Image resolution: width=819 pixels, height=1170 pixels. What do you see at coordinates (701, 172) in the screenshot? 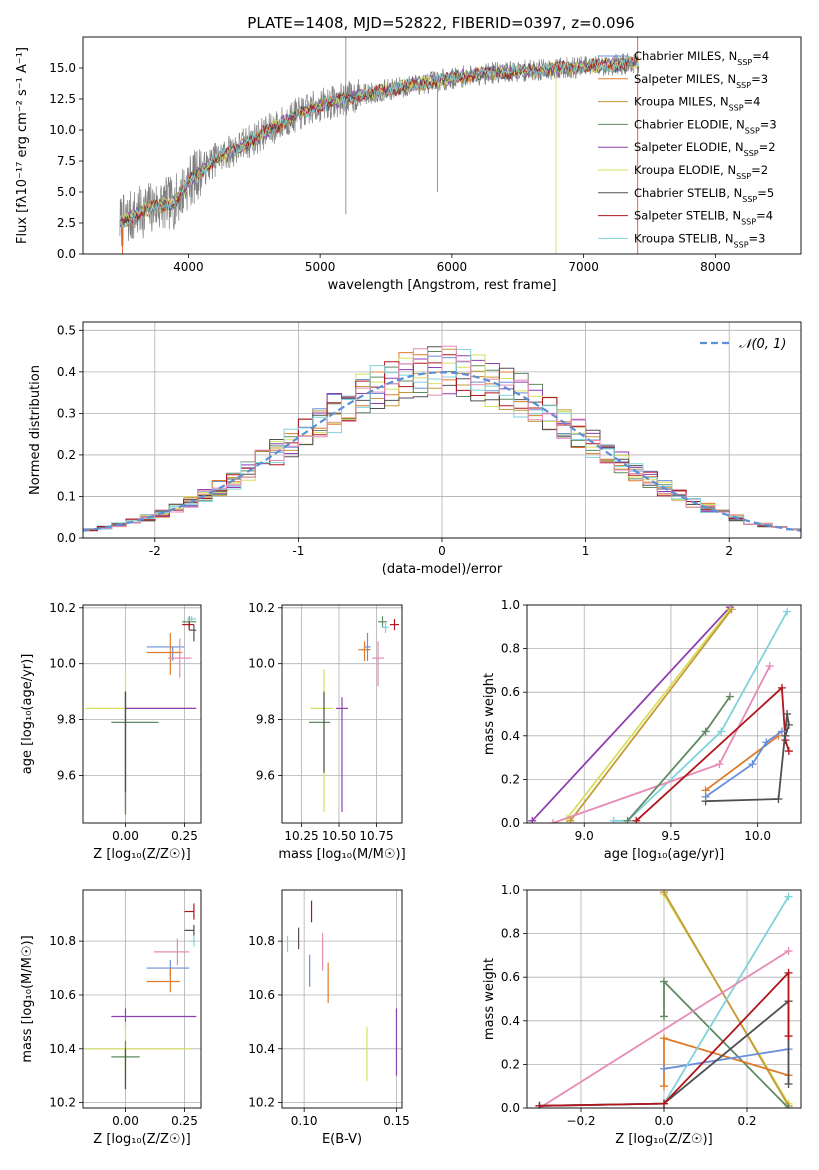
I see `legend-entry: Kroupa ELODIE, NSSP=2` at bounding box center [701, 172].